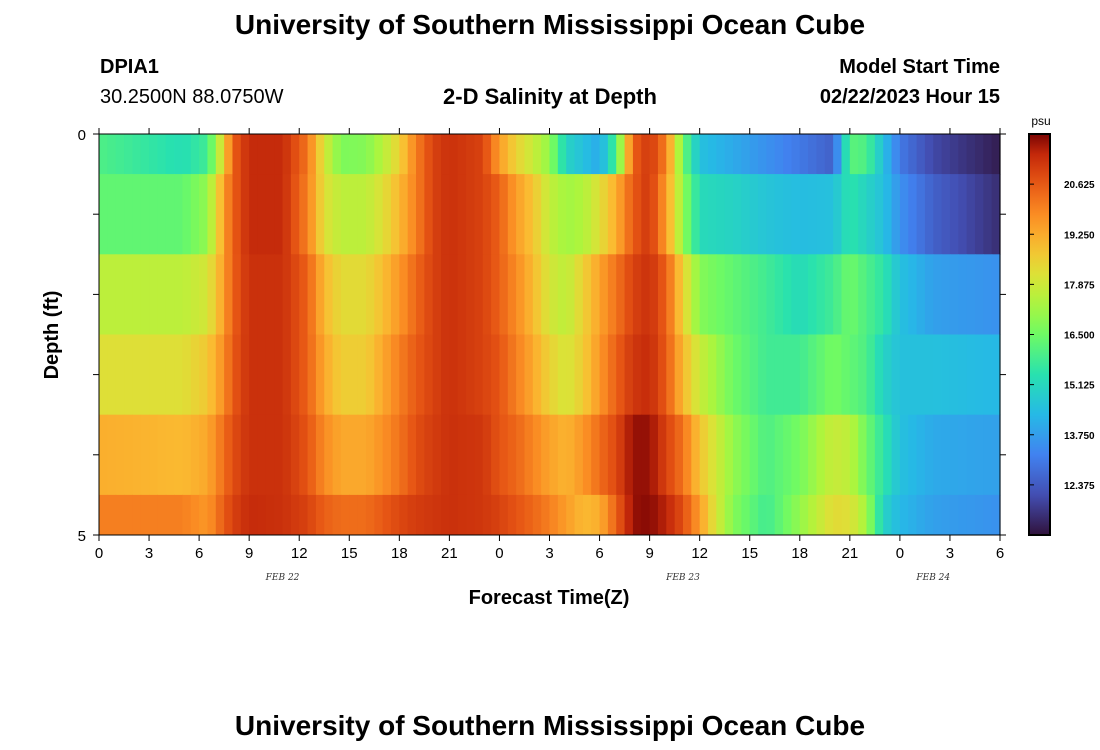 The image size is (1100, 750). What do you see at coordinates (249, 553) in the screenshot?
I see `x-tick-label: 9` at bounding box center [249, 553].